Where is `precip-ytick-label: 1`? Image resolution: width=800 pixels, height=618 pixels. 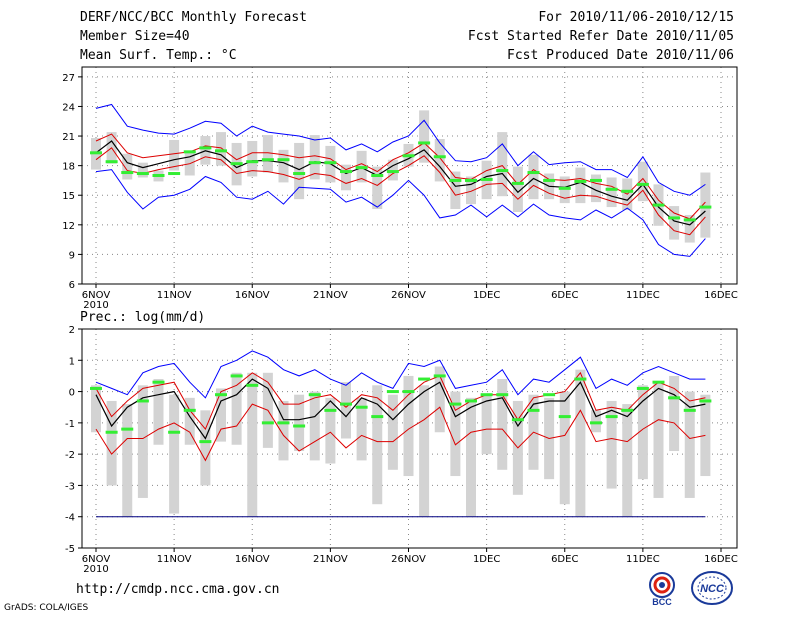
precip-ytick-label: 1 is located at coordinates (72, 361).